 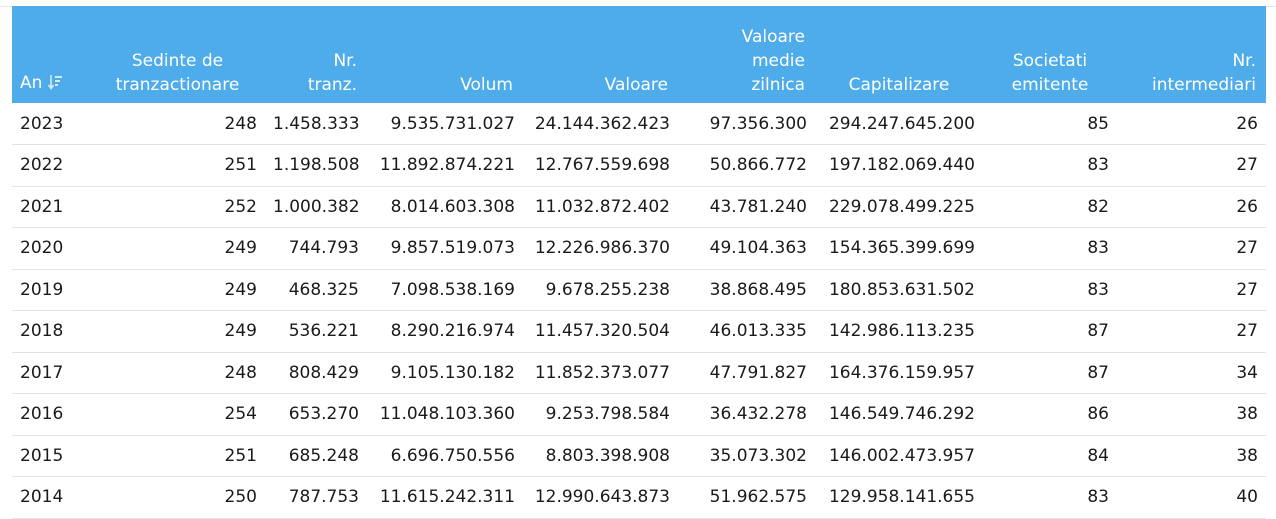 What do you see at coordinates (778, 61) in the screenshot?
I see `column-header-label: medie` at bounding box center [778, 61].